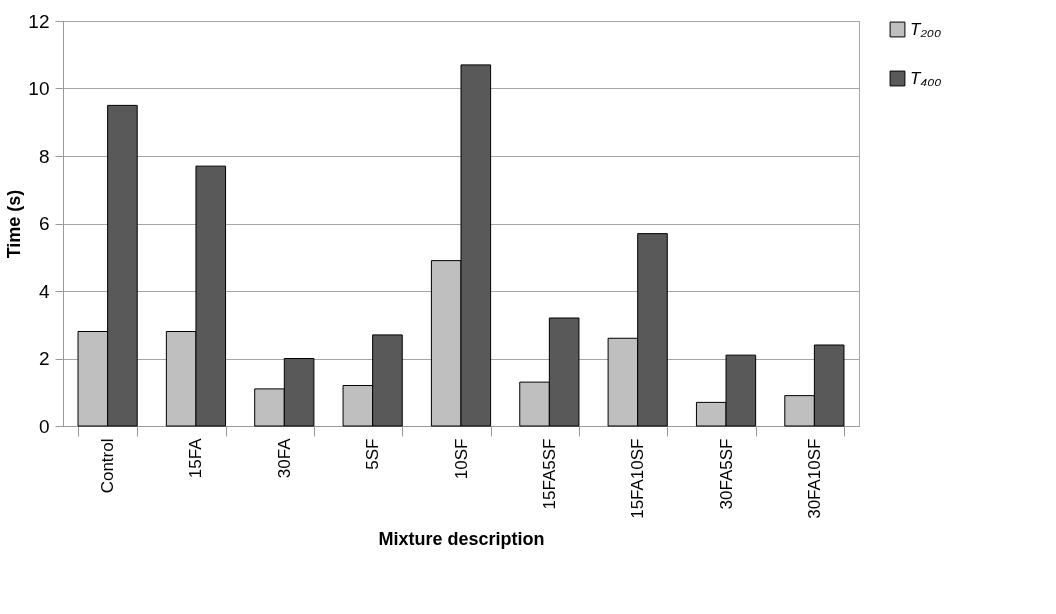 The width and height of the screenshot is (1056, 614). What do you see at coordinates (549, 474) in the screenshot?
I see `x-tick-label: 15FA5SF` at bounding box center [549, 474].